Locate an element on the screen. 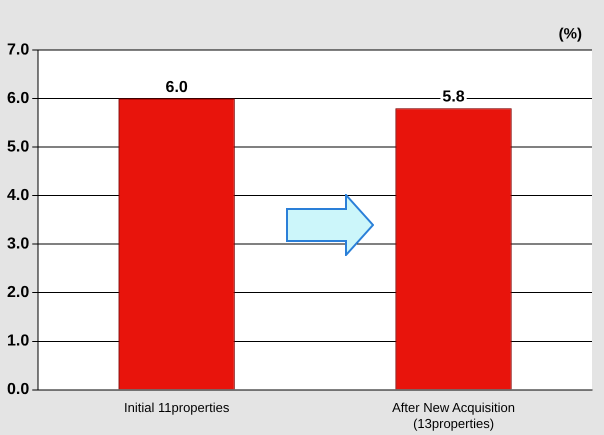 Image resolution: width=604 pixels, height=435 pixels. y-tick-label: 2.0 is located at coordinates (18, 293).